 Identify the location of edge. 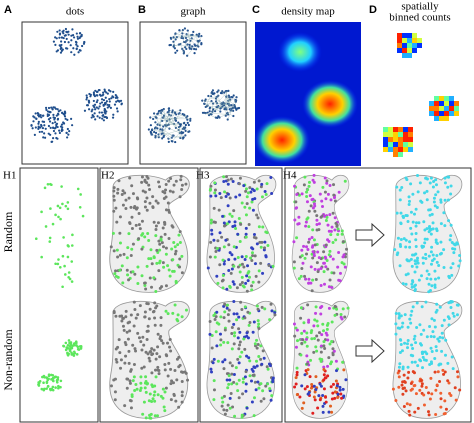
(230, 115).